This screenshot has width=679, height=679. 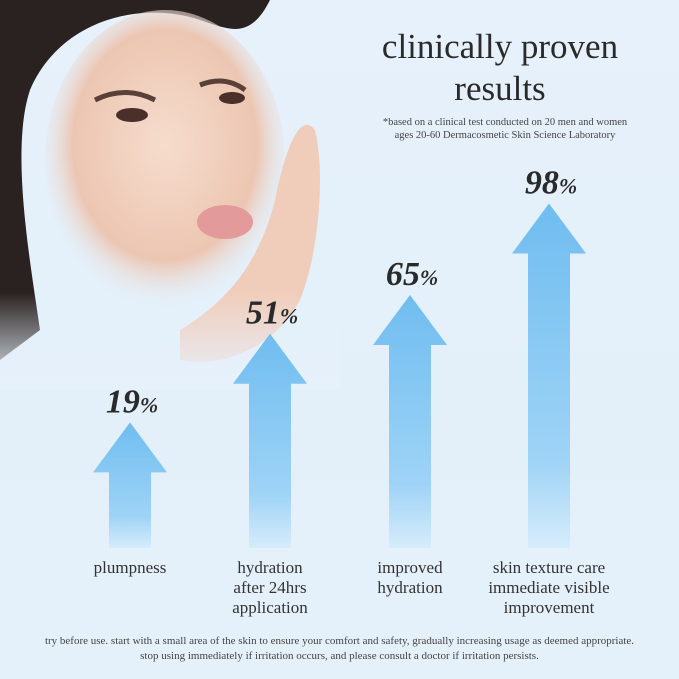 I want to click on category-label-line: immediate visible, so click(x=549, y=587).